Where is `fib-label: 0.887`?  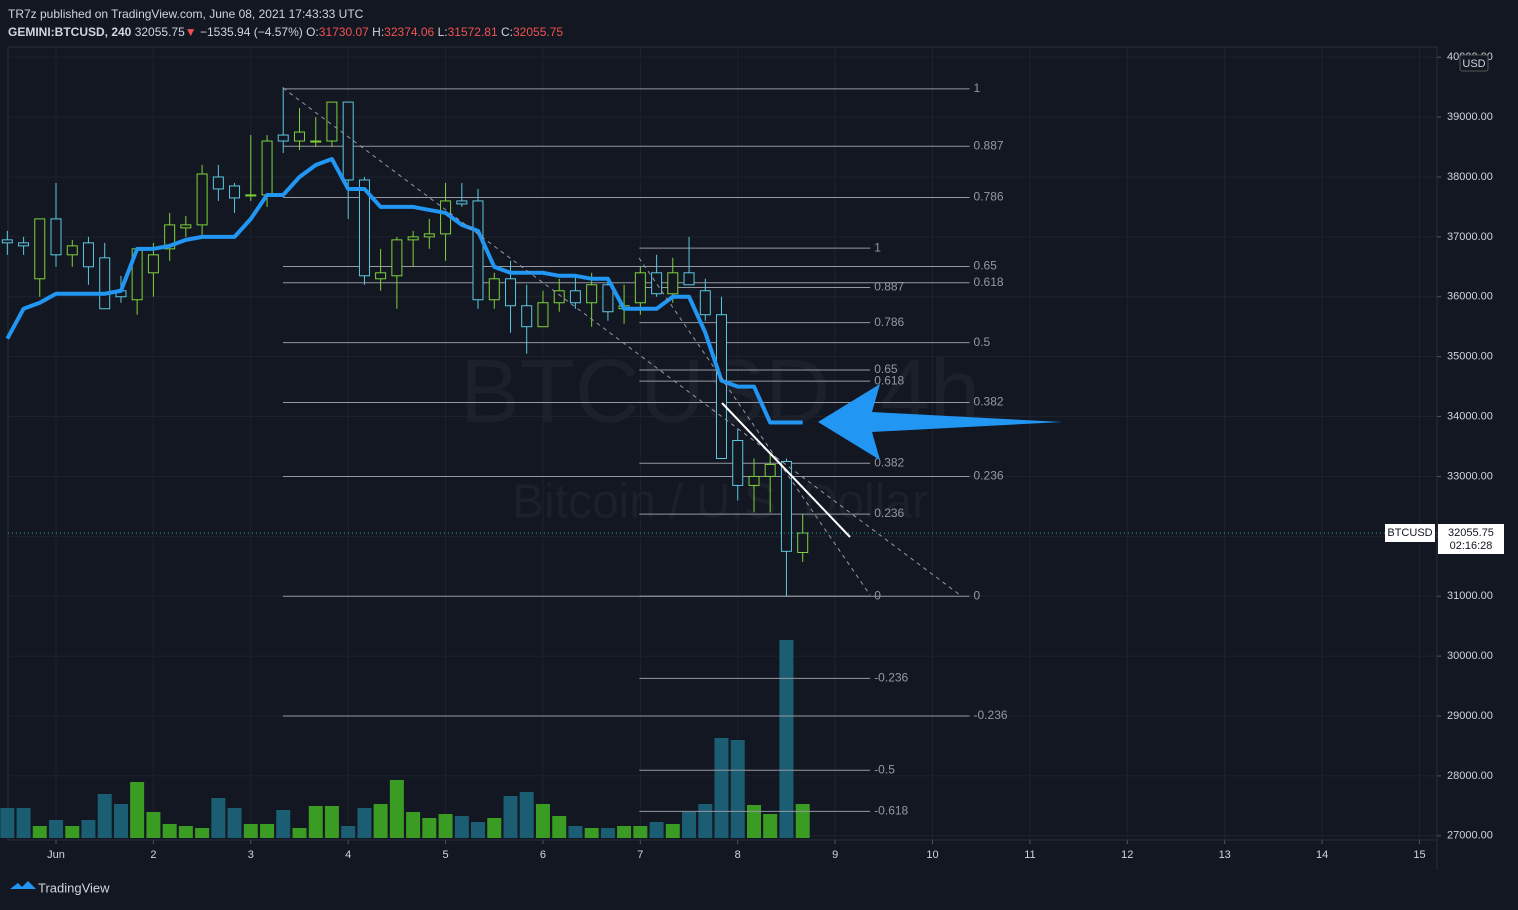 fib-label: 0.887 is located at coordinates (889, 287).